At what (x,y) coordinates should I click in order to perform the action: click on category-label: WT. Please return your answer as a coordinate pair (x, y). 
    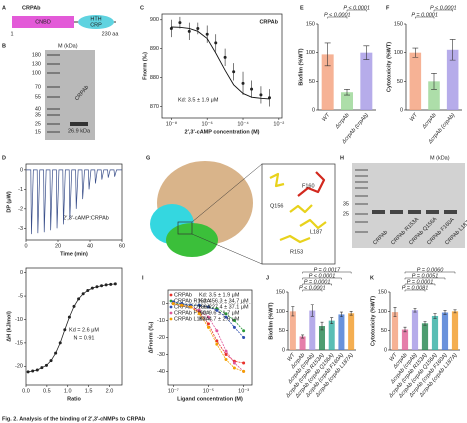
    Looking at the image, I should click on (291, 357).